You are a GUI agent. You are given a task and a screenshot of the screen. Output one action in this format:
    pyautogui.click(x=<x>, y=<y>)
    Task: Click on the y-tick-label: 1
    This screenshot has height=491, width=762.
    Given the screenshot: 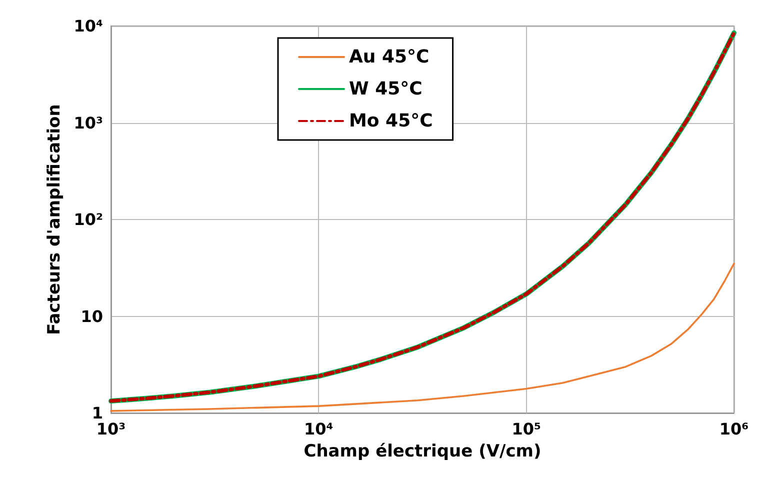 What is the action you would take?
    pyautogui.click(x=97, y=413)
    